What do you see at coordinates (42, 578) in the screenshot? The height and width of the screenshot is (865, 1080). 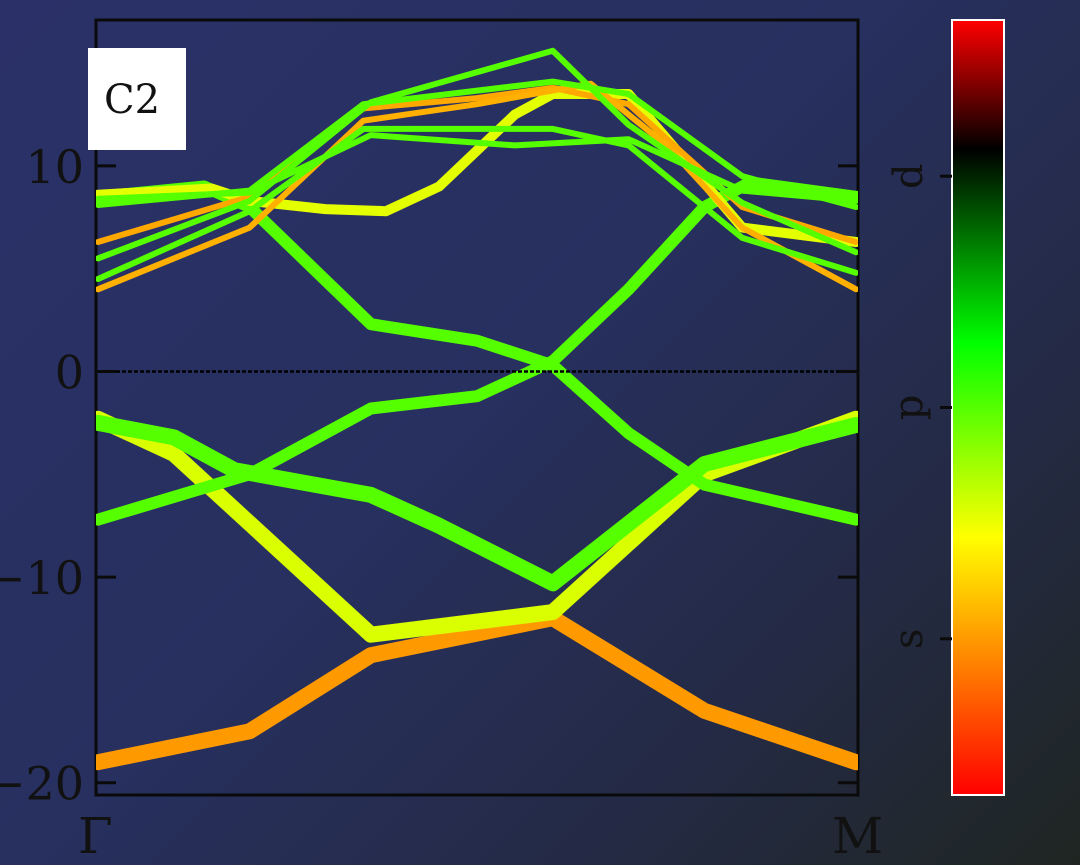 I see `y-tick-label: −10` at bounding box center [42, 578].